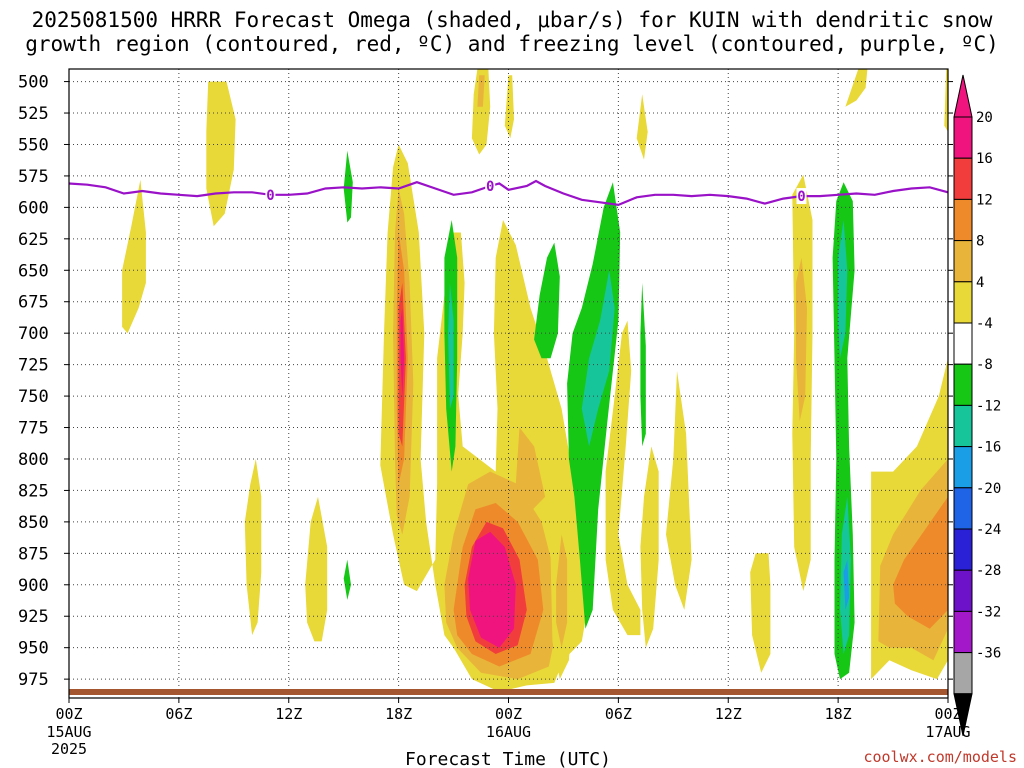 The image size is (1024, 768). What do you see at coordinates (33, 114) in the screenshot?
I see `y-tick-label: 525` at bounding box center [33, 114].